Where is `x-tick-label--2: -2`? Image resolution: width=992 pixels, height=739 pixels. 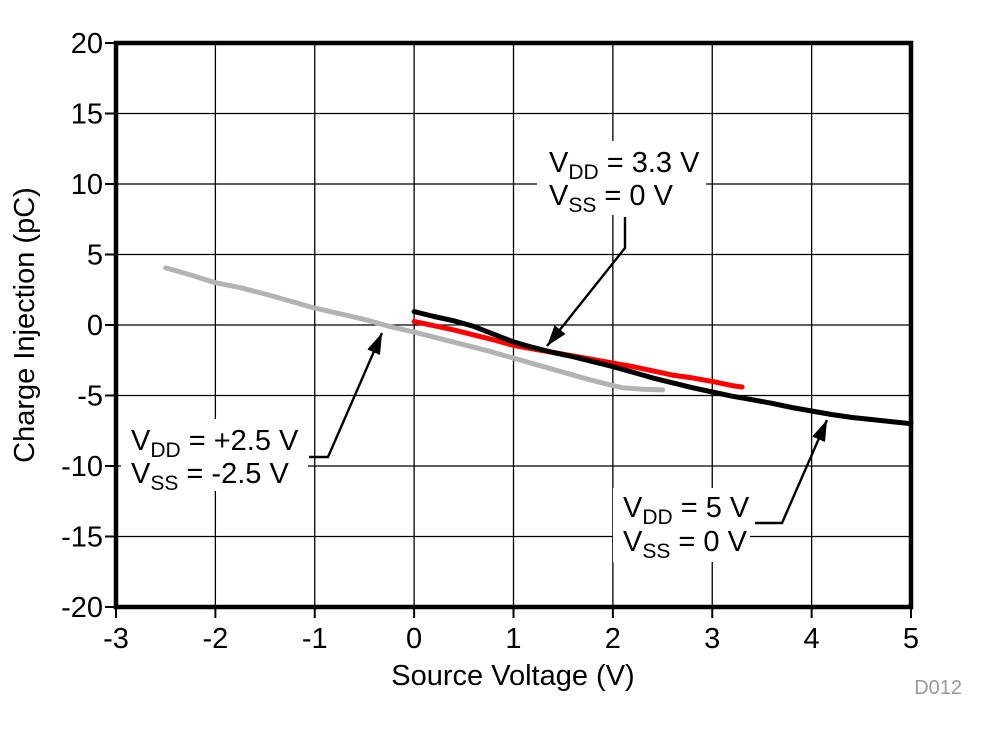
x-tick-label--2: -2 is located at coordinates (215, 639).